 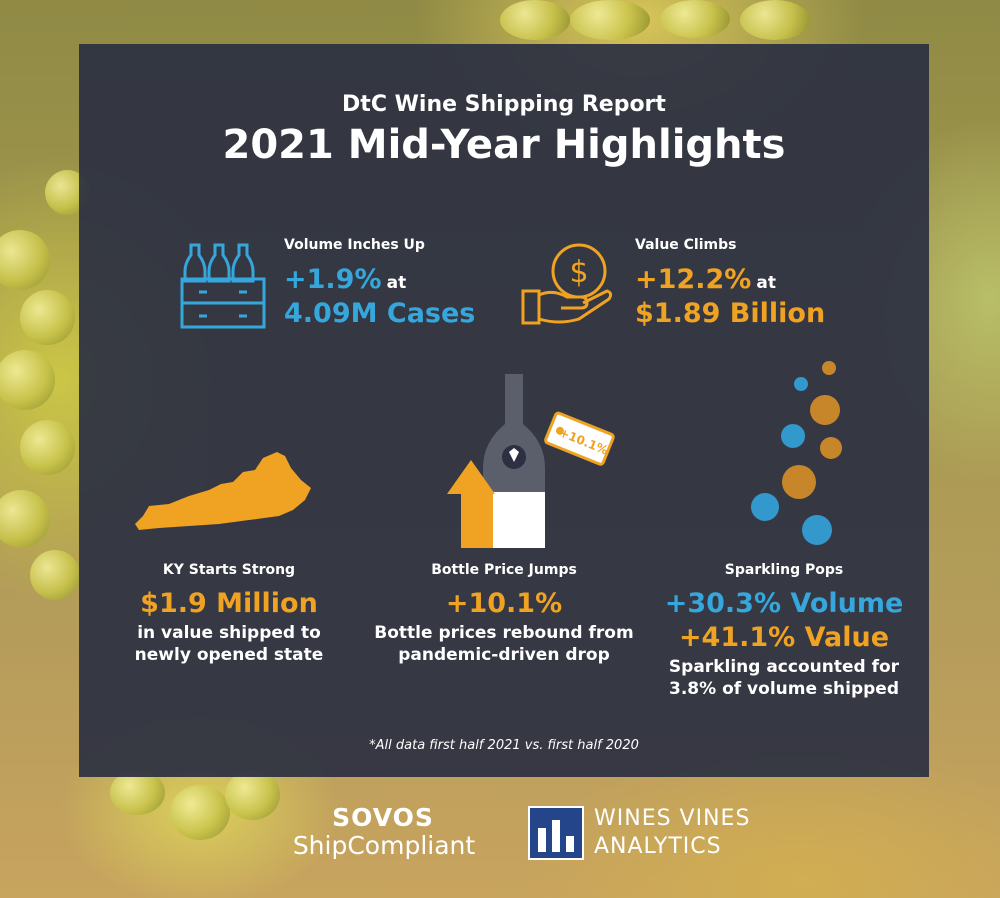 What do you see at coordinates (784, 603) in the screenshot?
I see `sparkling-volume-stat: +30.3% Volume` at bounding box center [784, 603].